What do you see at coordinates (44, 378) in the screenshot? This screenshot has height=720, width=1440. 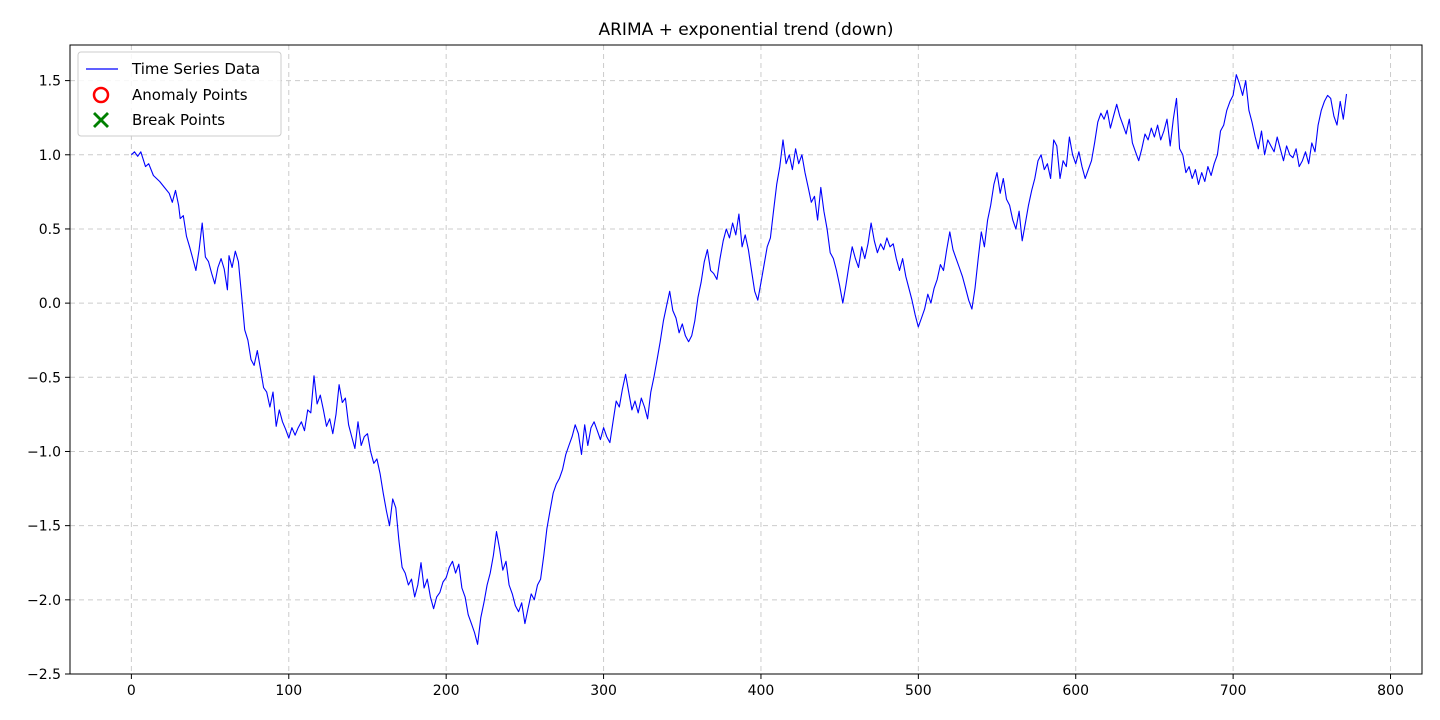 I see `y-tick-label: −0.5` at bounding box center [44, 378].